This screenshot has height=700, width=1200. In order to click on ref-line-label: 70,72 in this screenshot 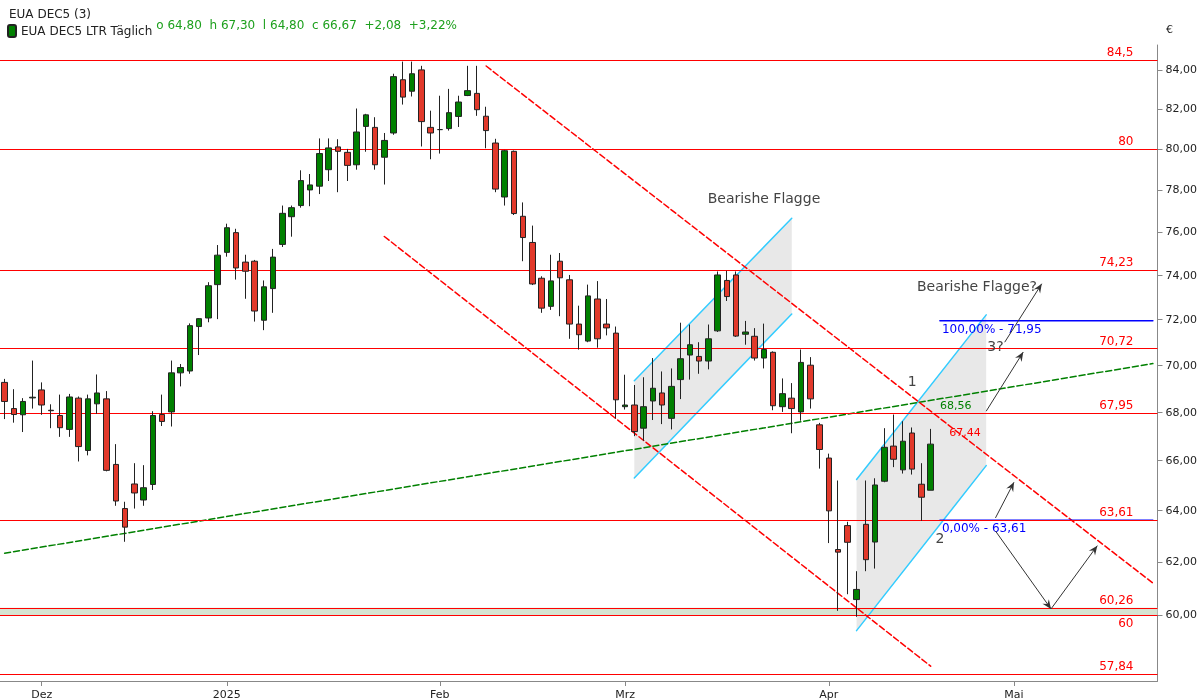, I will do `click(1116, 340)`.